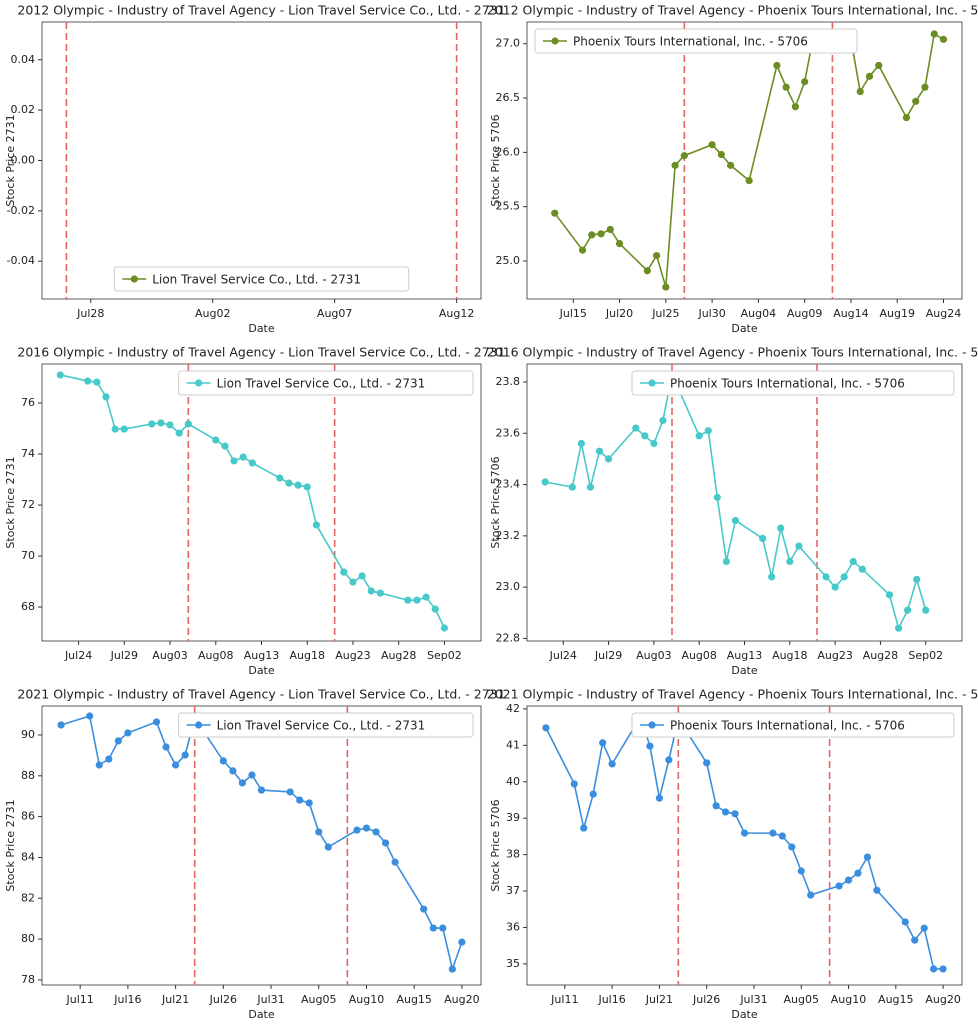  What do you see at coordinates (850, 313) in the screenshot?
I see `x-tick-label: Aug14` at bounding box center [850, 313].